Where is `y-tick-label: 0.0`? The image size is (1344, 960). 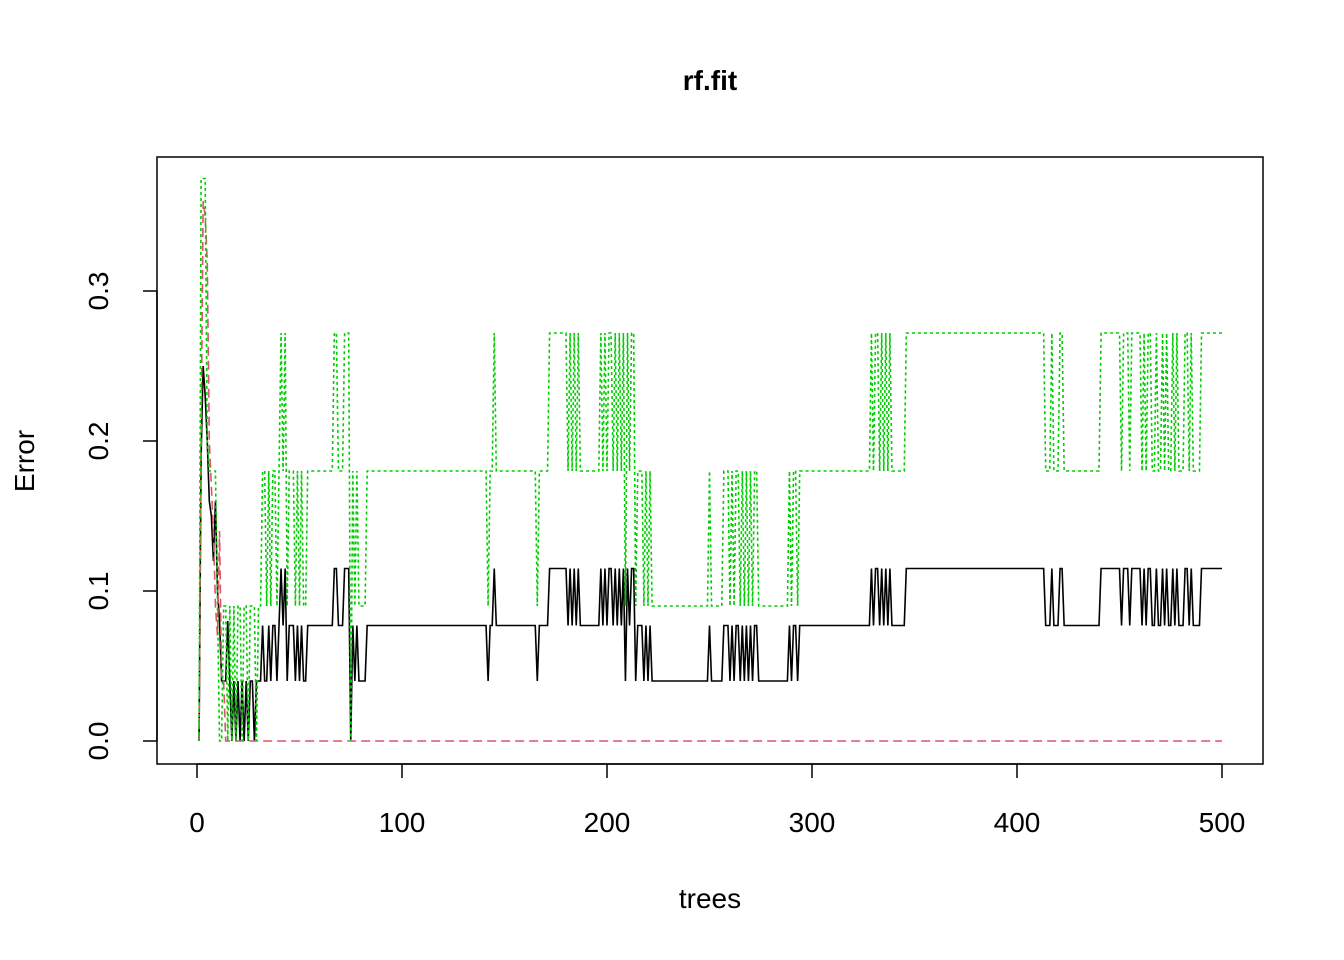 y-tick-label: 0.0 is located at coordinates (98, 741).